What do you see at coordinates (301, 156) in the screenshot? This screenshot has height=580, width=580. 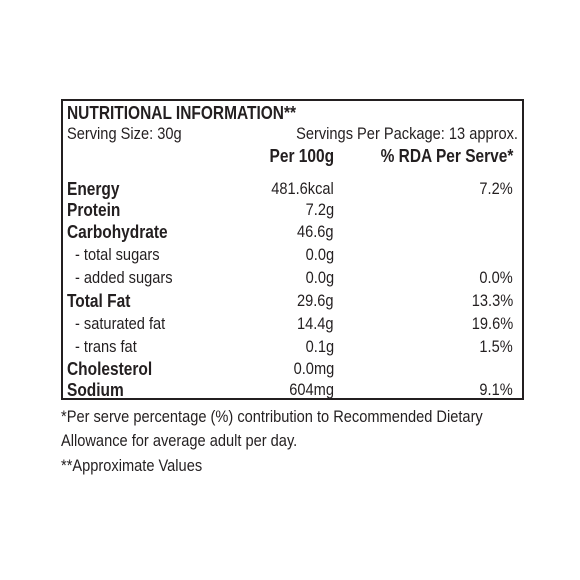 I see `column-header-per-100g: Per 100g` at bounding box center [301, 156].